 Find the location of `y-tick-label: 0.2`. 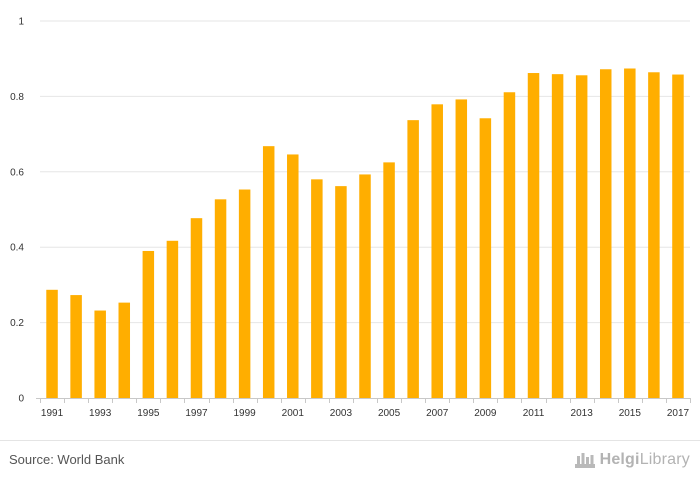

y-tick-label: 0.2 is located at coordinates (17, 323).